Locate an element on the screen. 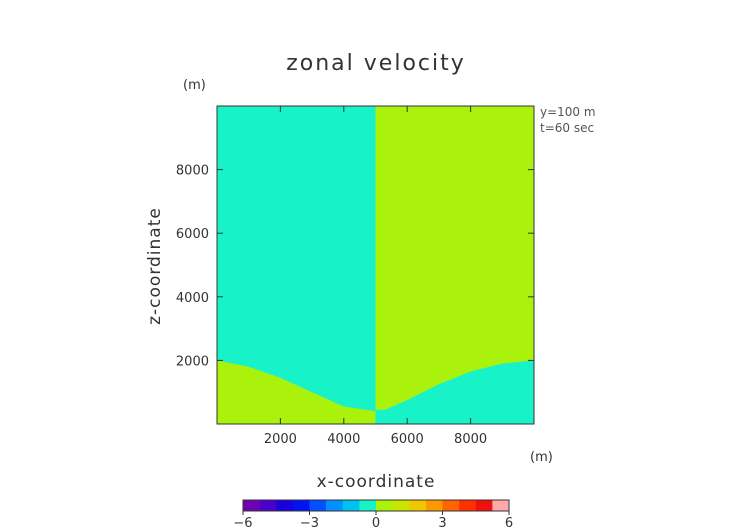 Image resolution: width=752 pixels, height=532 pixels. colorbar-tick-label: 0 is located at coordinates (376, 523).